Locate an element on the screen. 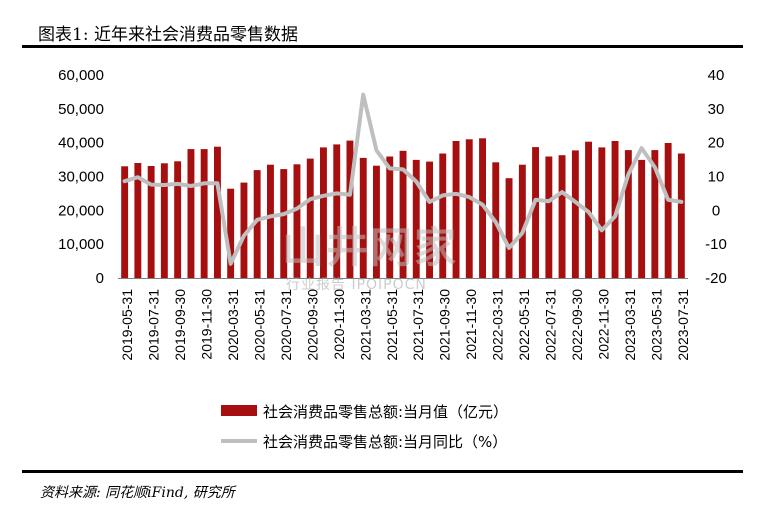 This screenshot has width=767, height=505. x-tick-label: 2021-05-31 is located at coordinates (392, 325).